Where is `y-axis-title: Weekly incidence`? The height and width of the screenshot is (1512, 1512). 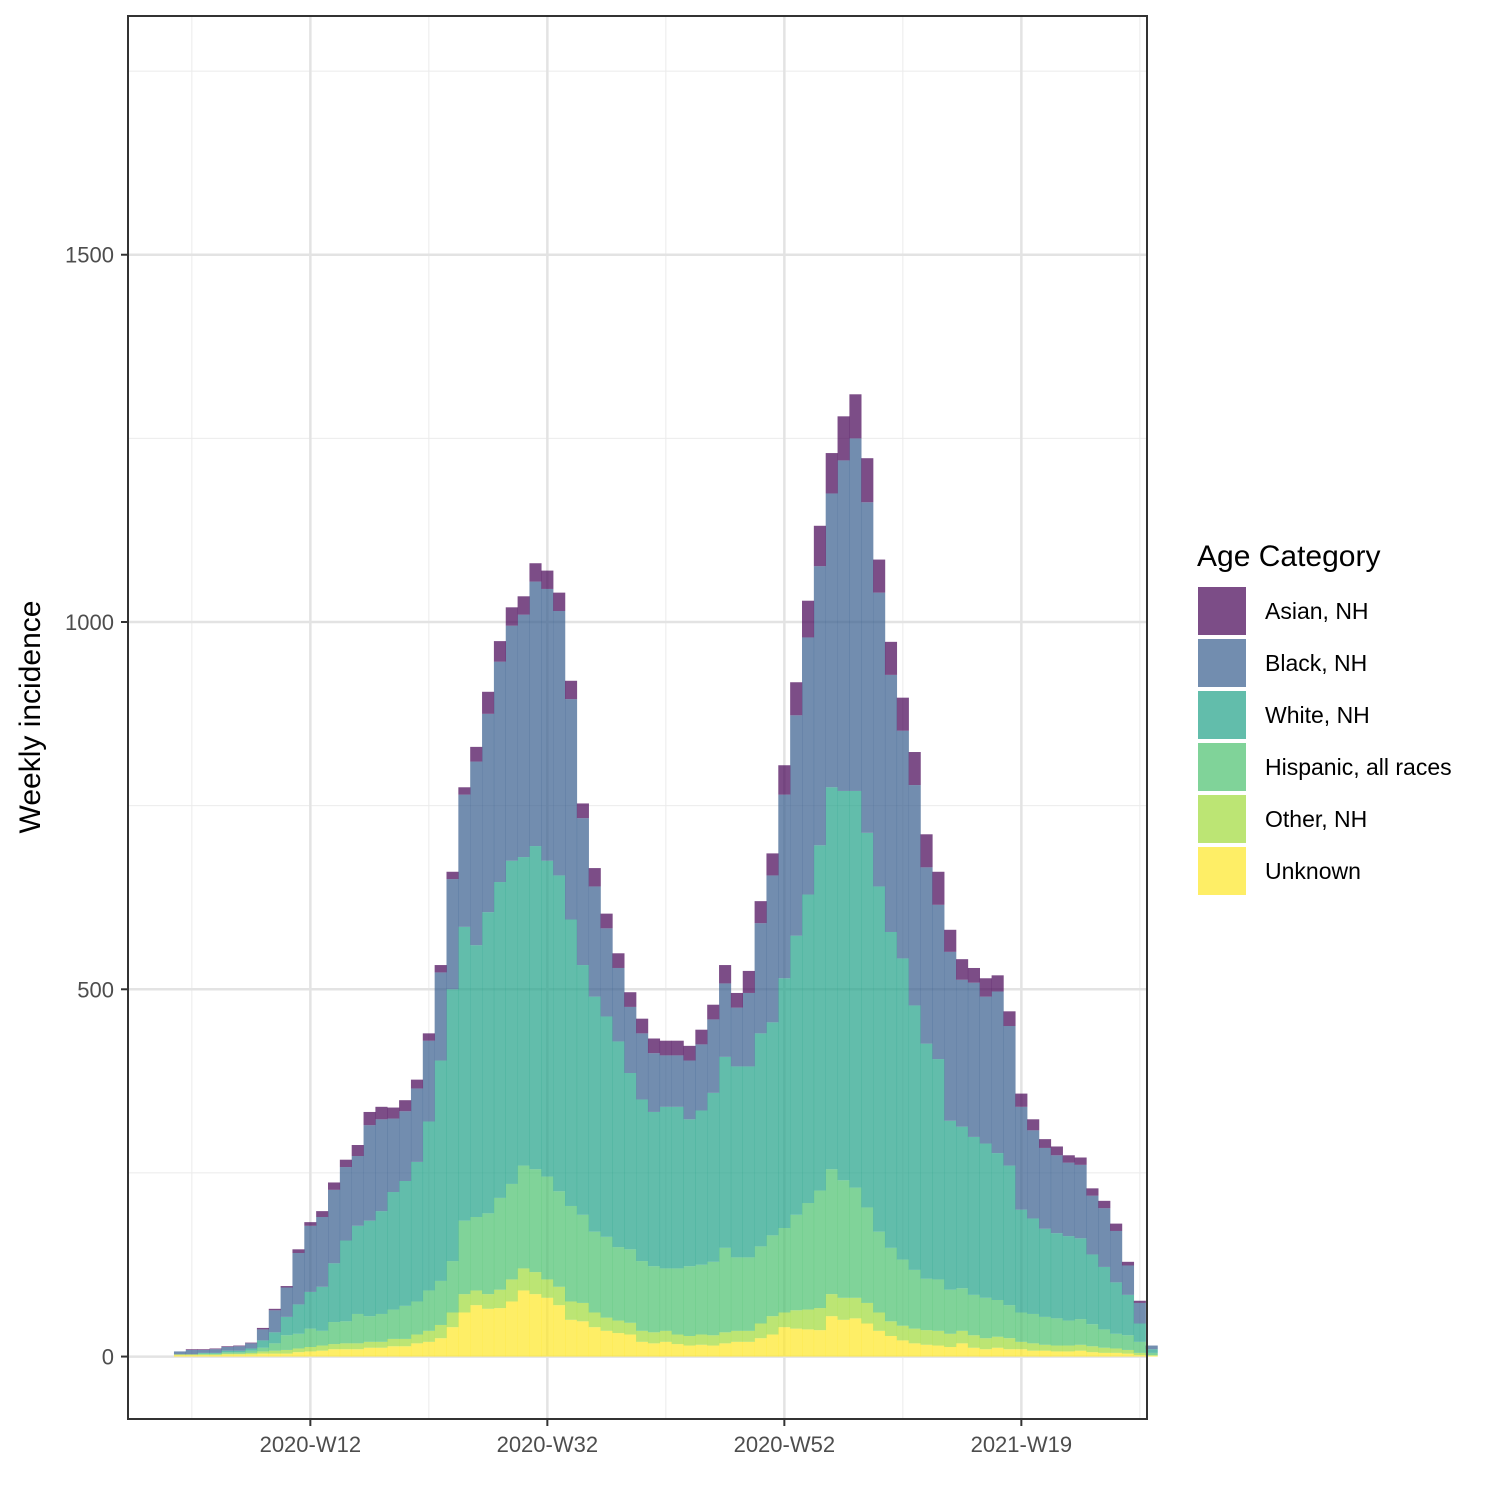 y-axis-title: Weekly incidence is located at coordinates (30, 717).